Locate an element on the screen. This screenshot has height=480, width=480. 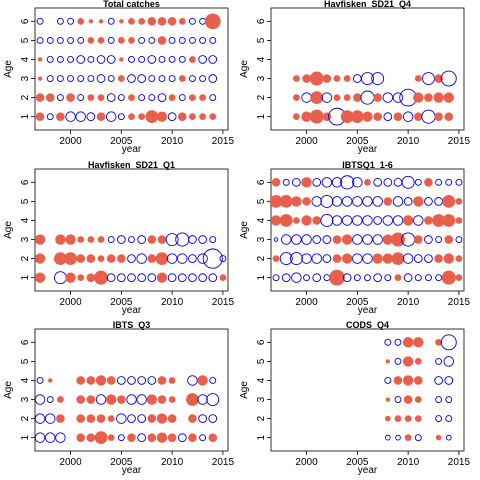
y-tick-label: 4 is located at coordinates (261, 380).